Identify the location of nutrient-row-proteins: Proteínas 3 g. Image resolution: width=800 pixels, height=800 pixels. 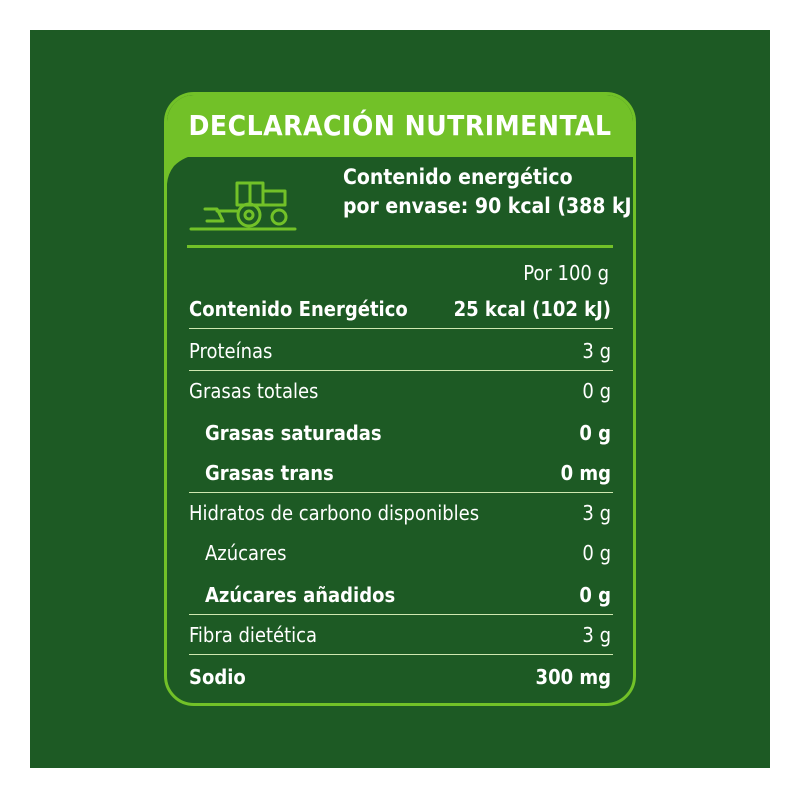
(401, 351).